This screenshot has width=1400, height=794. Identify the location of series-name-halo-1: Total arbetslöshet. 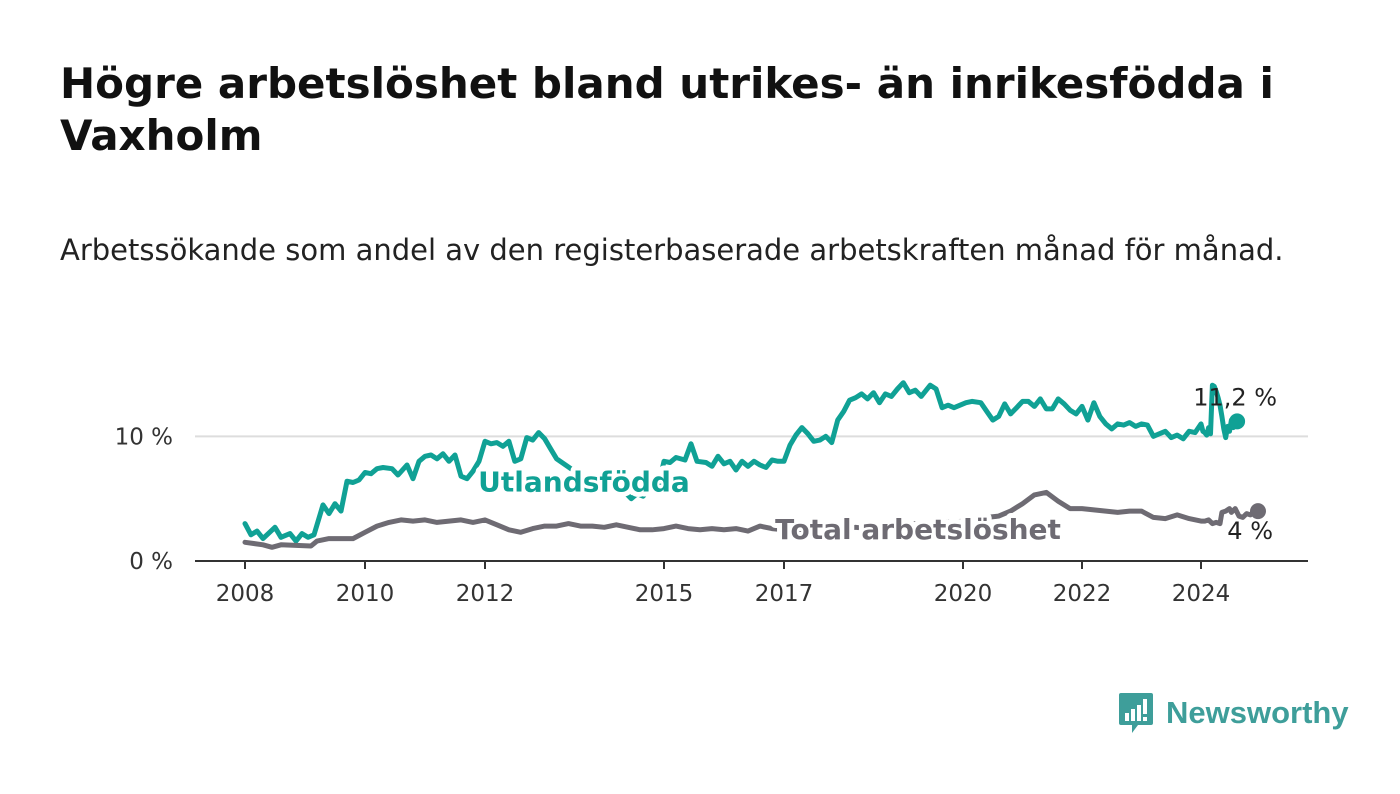
(918, 529).